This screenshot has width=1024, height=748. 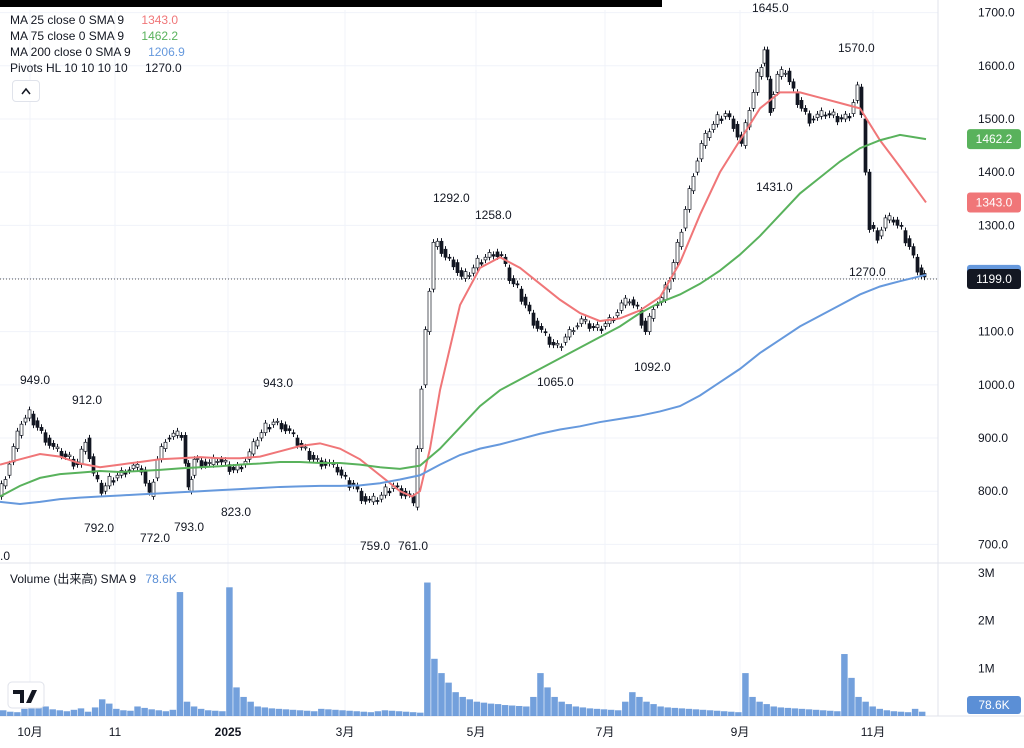 I want to click on pivot-label: 1065.0, so click(x=555, y=382).